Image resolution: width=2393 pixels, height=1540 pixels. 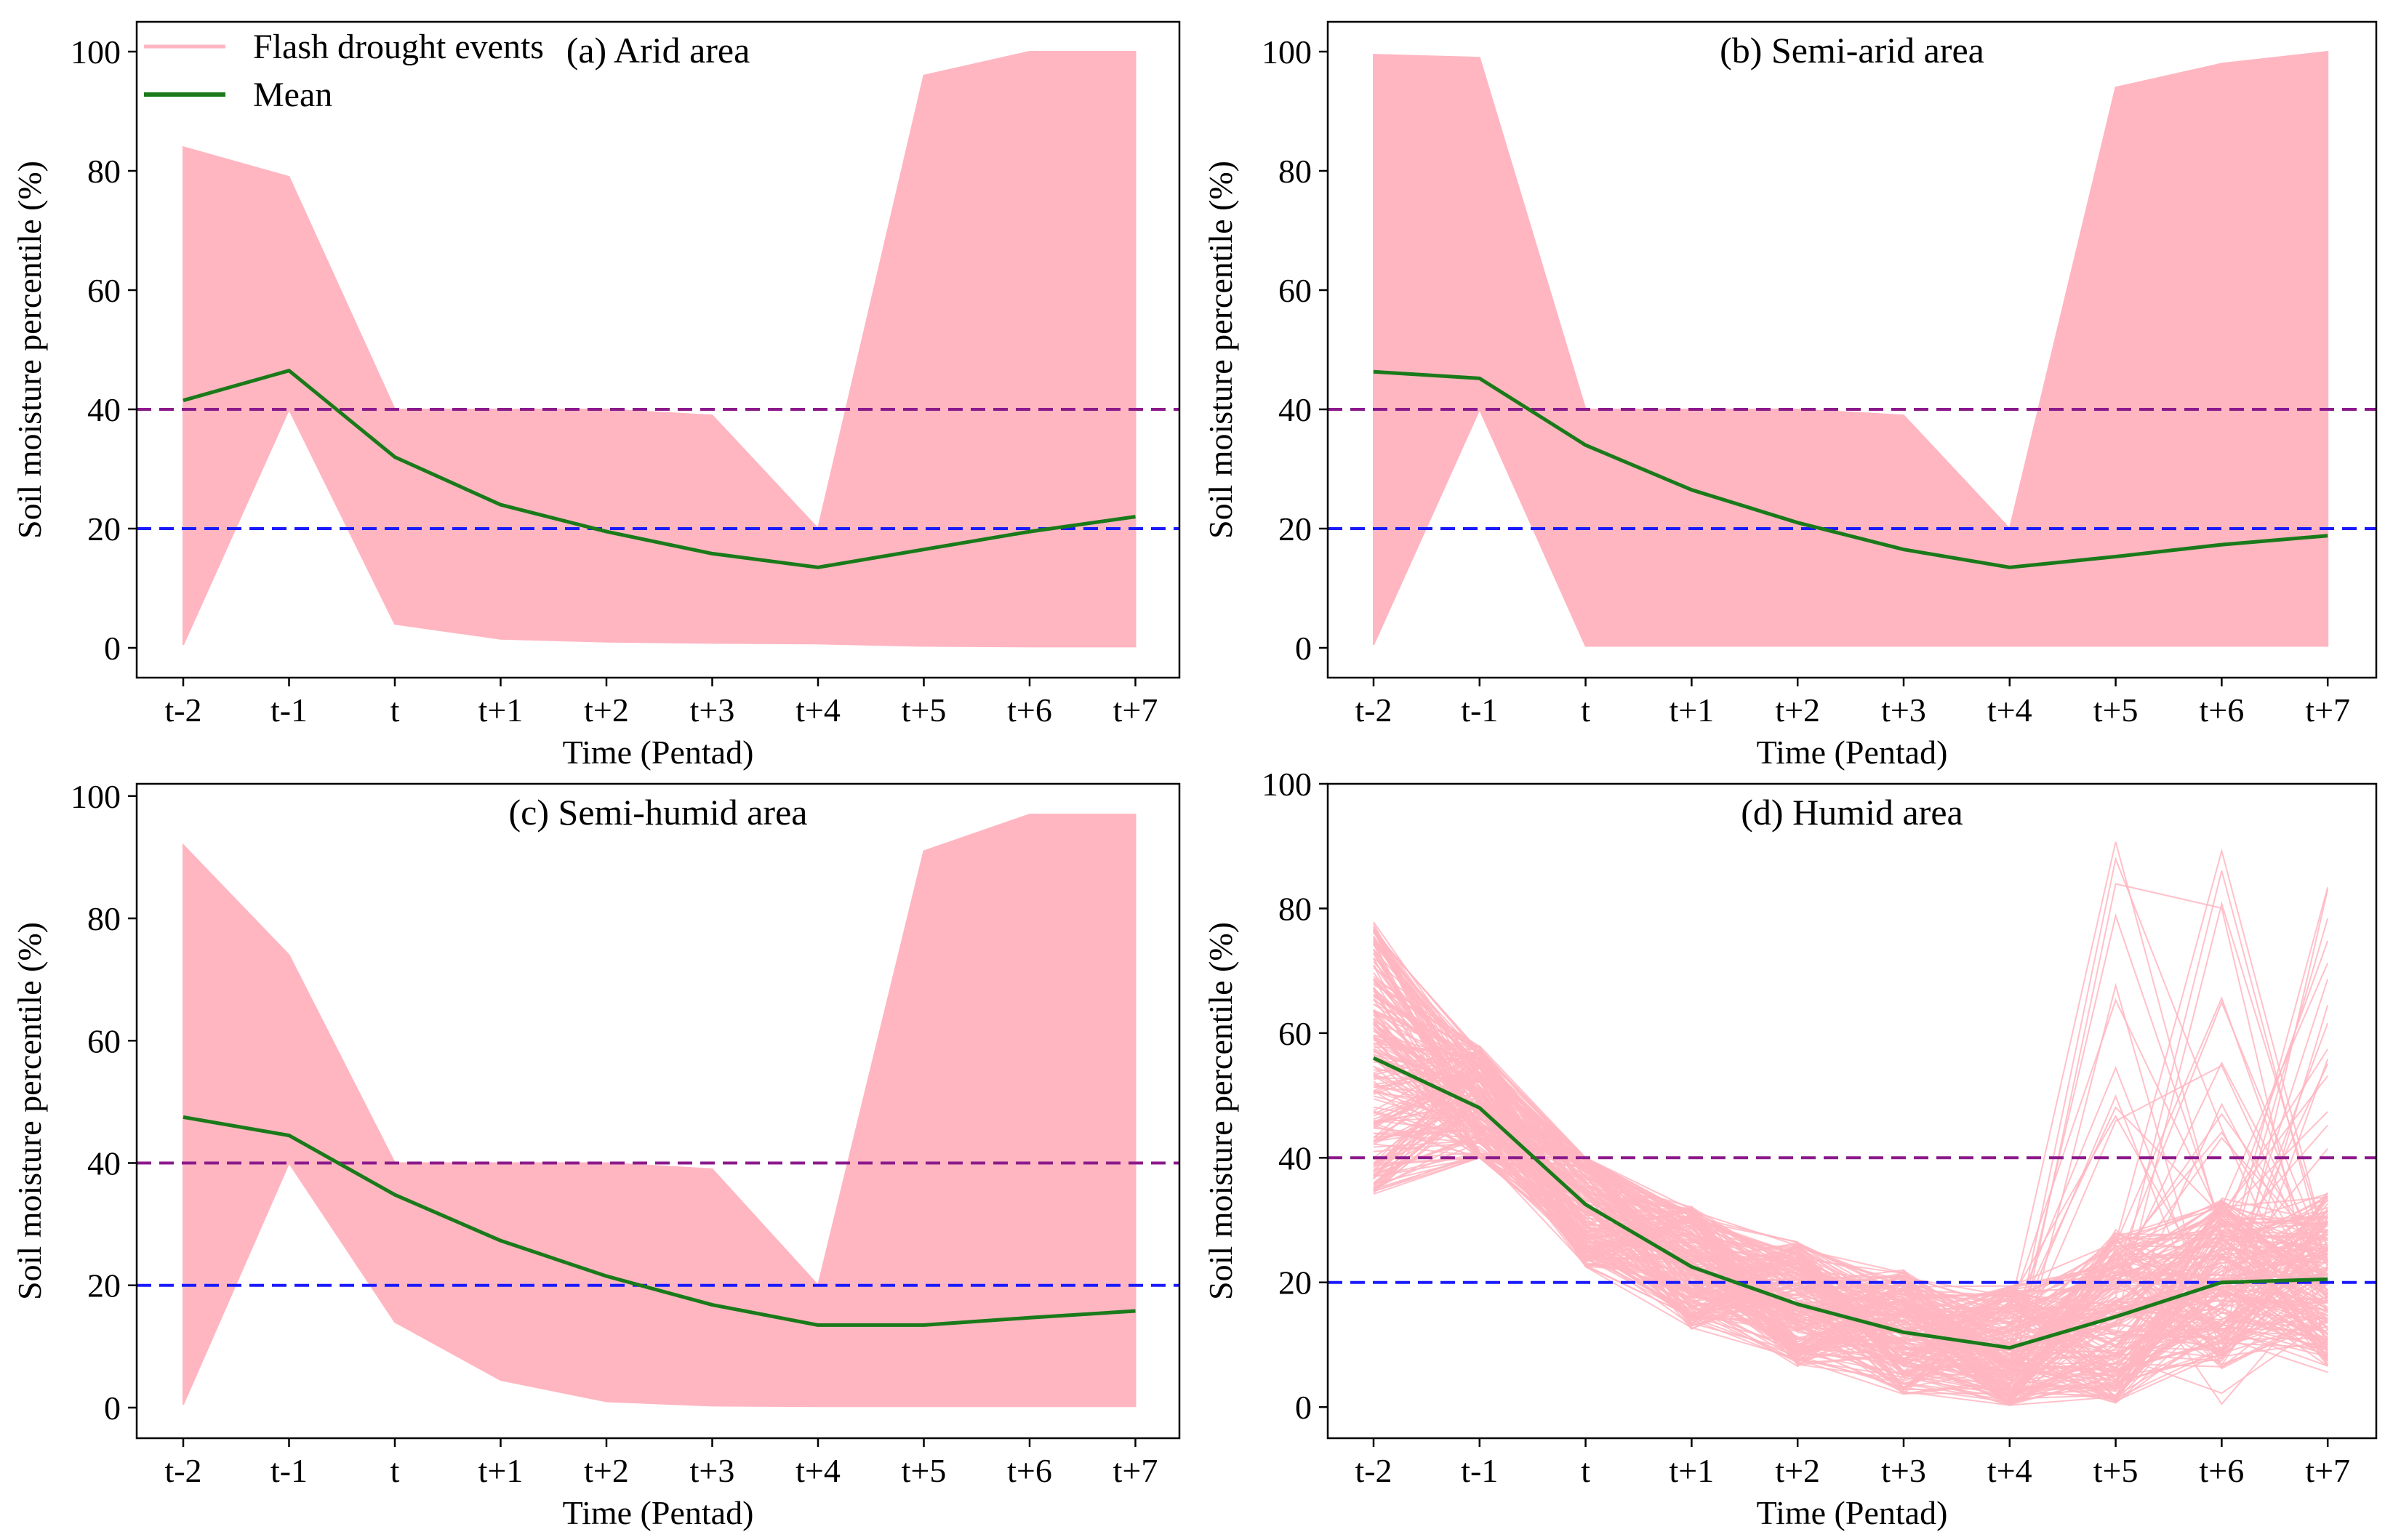 I want to click on legend: Flash drought events Mean, so click(x=344, y=71).